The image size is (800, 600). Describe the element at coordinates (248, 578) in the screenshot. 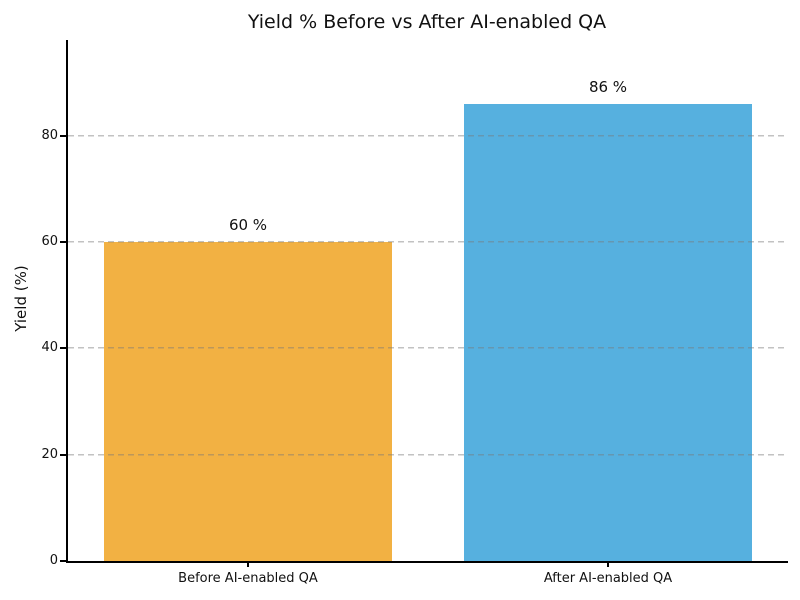

I see `x-tick-label: Before AI-enabled QA` at that location.